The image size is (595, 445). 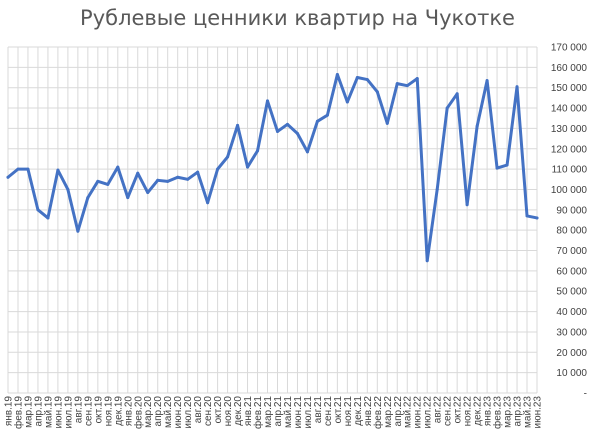 What do you see at coordinates (569, 68) in the screenshot?
I see `y-tick-label: 160 000` at bounding box center [569, 68].